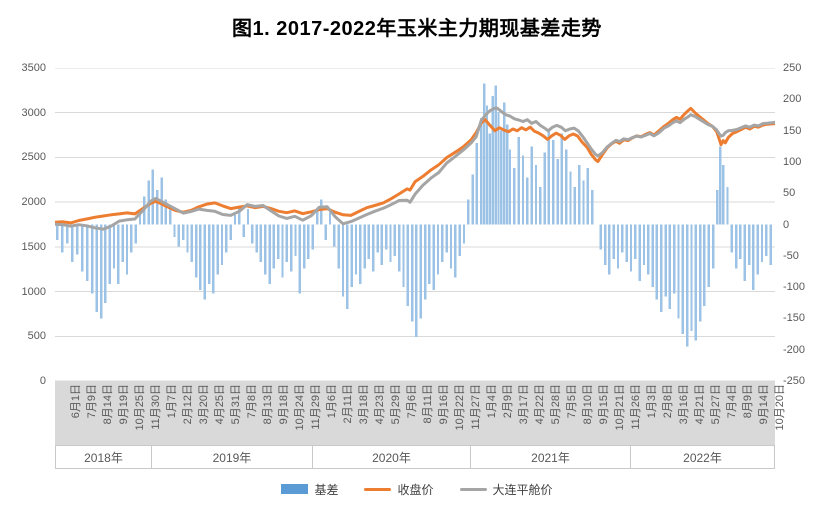 This screenshot has height=506, width=834. I want to click on x-axis-year-row: 2018年 2019年 2020年 2021年 2022年, so click(415, 457).